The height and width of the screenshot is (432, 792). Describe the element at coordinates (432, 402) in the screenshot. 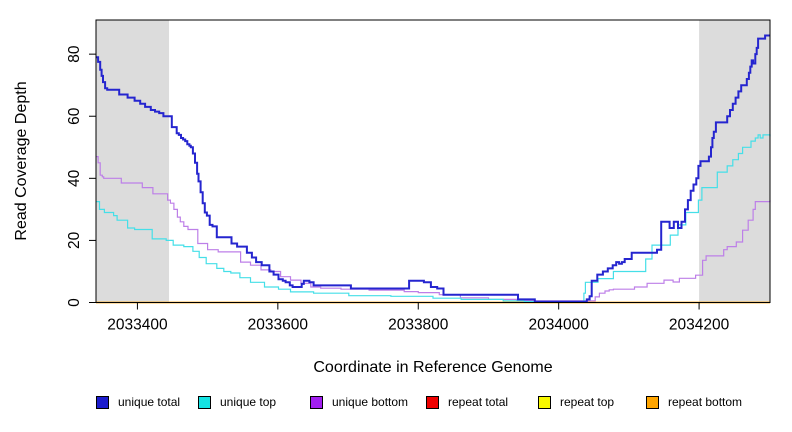

I see `legend-swatch-repeat-total` at that location.